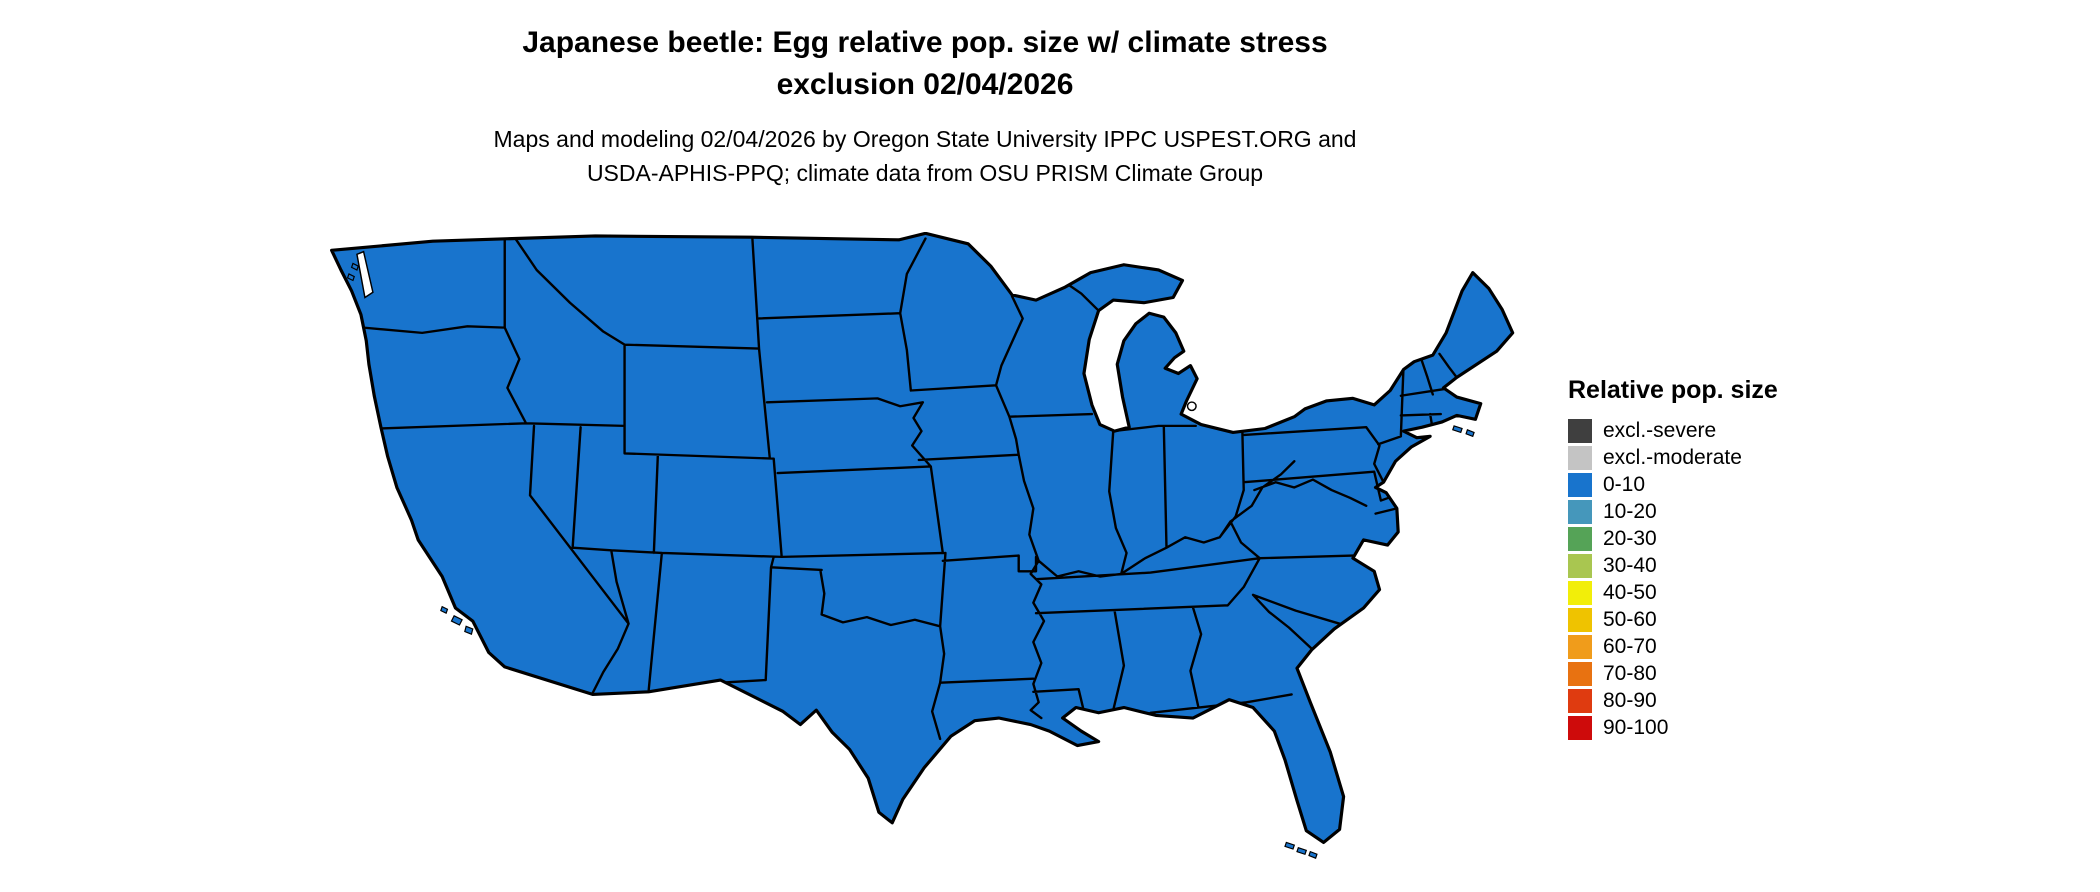  Describe the element at coordinates (1191, 406) in the screenshot. I see `lake-st-clair-water` at that location.